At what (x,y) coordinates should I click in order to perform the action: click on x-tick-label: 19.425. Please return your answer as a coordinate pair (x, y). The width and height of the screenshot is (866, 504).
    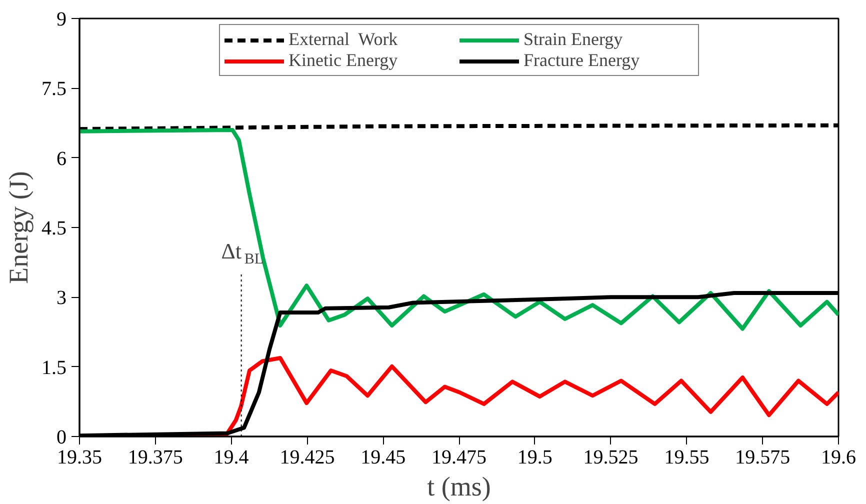
    Looking at the image, I should click on (307, 457).